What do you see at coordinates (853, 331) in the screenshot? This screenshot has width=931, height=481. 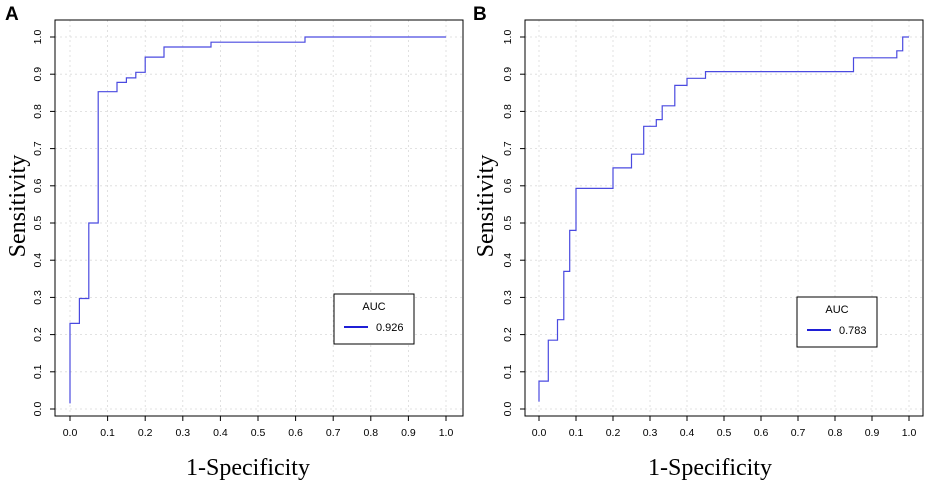 I see `legend-auc-value: 0.783` at bounding box center [853, 331].